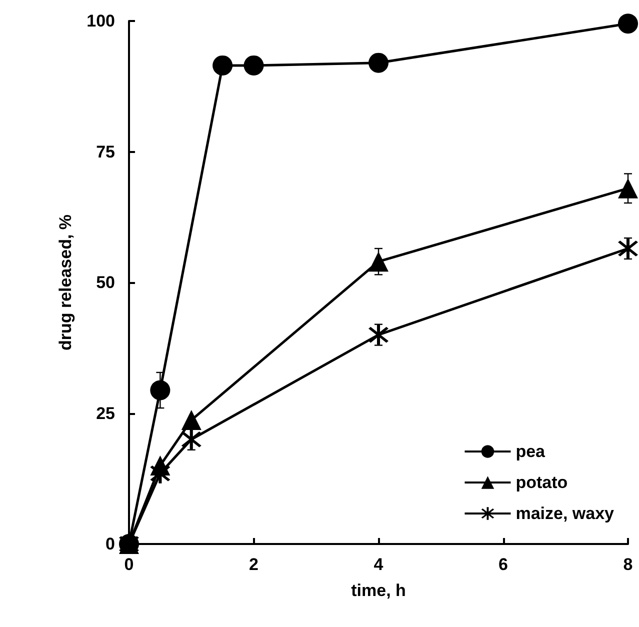 The image size is (639, 627). I want to click on y-axis-title: drug released, %, so click(65, 282).